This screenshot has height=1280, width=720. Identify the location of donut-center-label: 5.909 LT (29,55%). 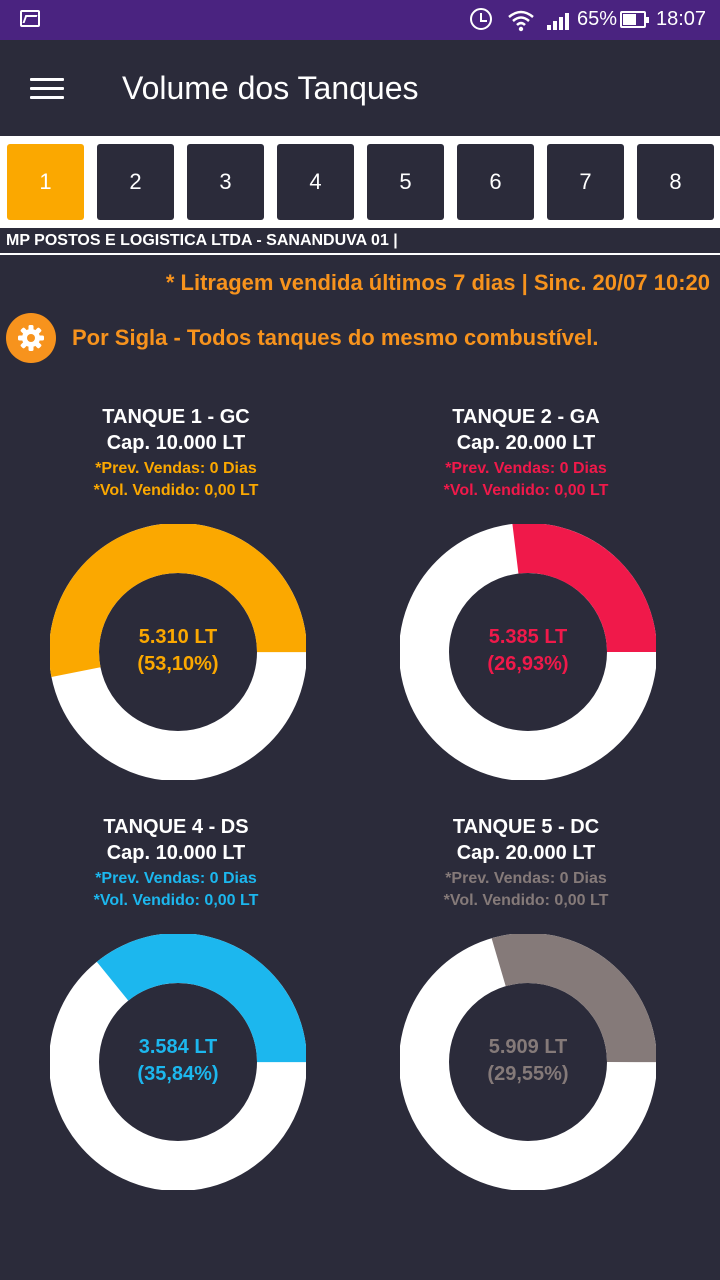
(528, 1061).